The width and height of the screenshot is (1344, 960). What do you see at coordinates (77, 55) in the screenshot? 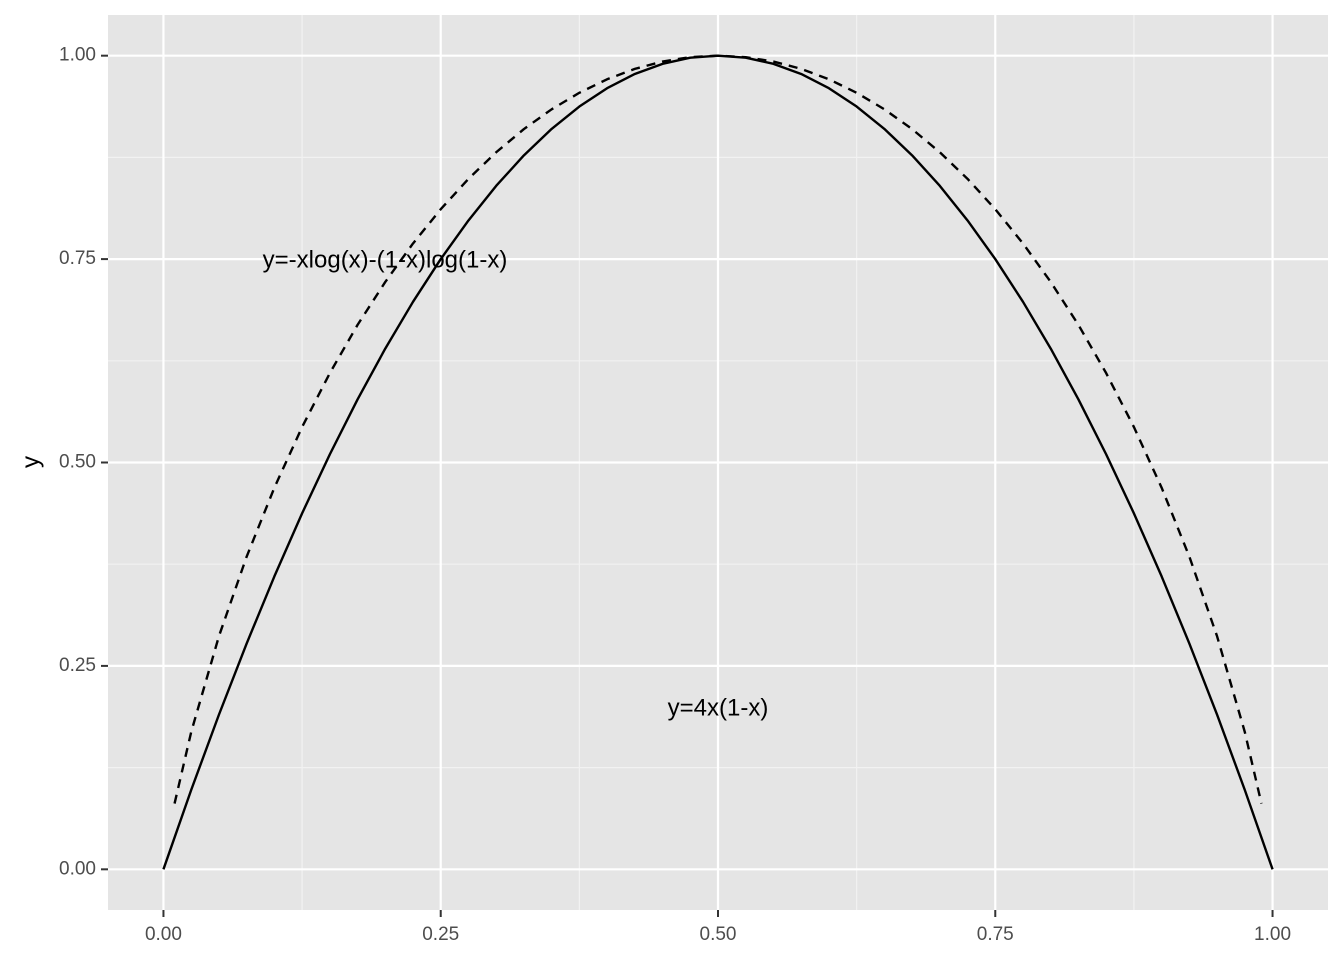
I see `y-tick-label: 1.00` at bounding box center [77, 55].